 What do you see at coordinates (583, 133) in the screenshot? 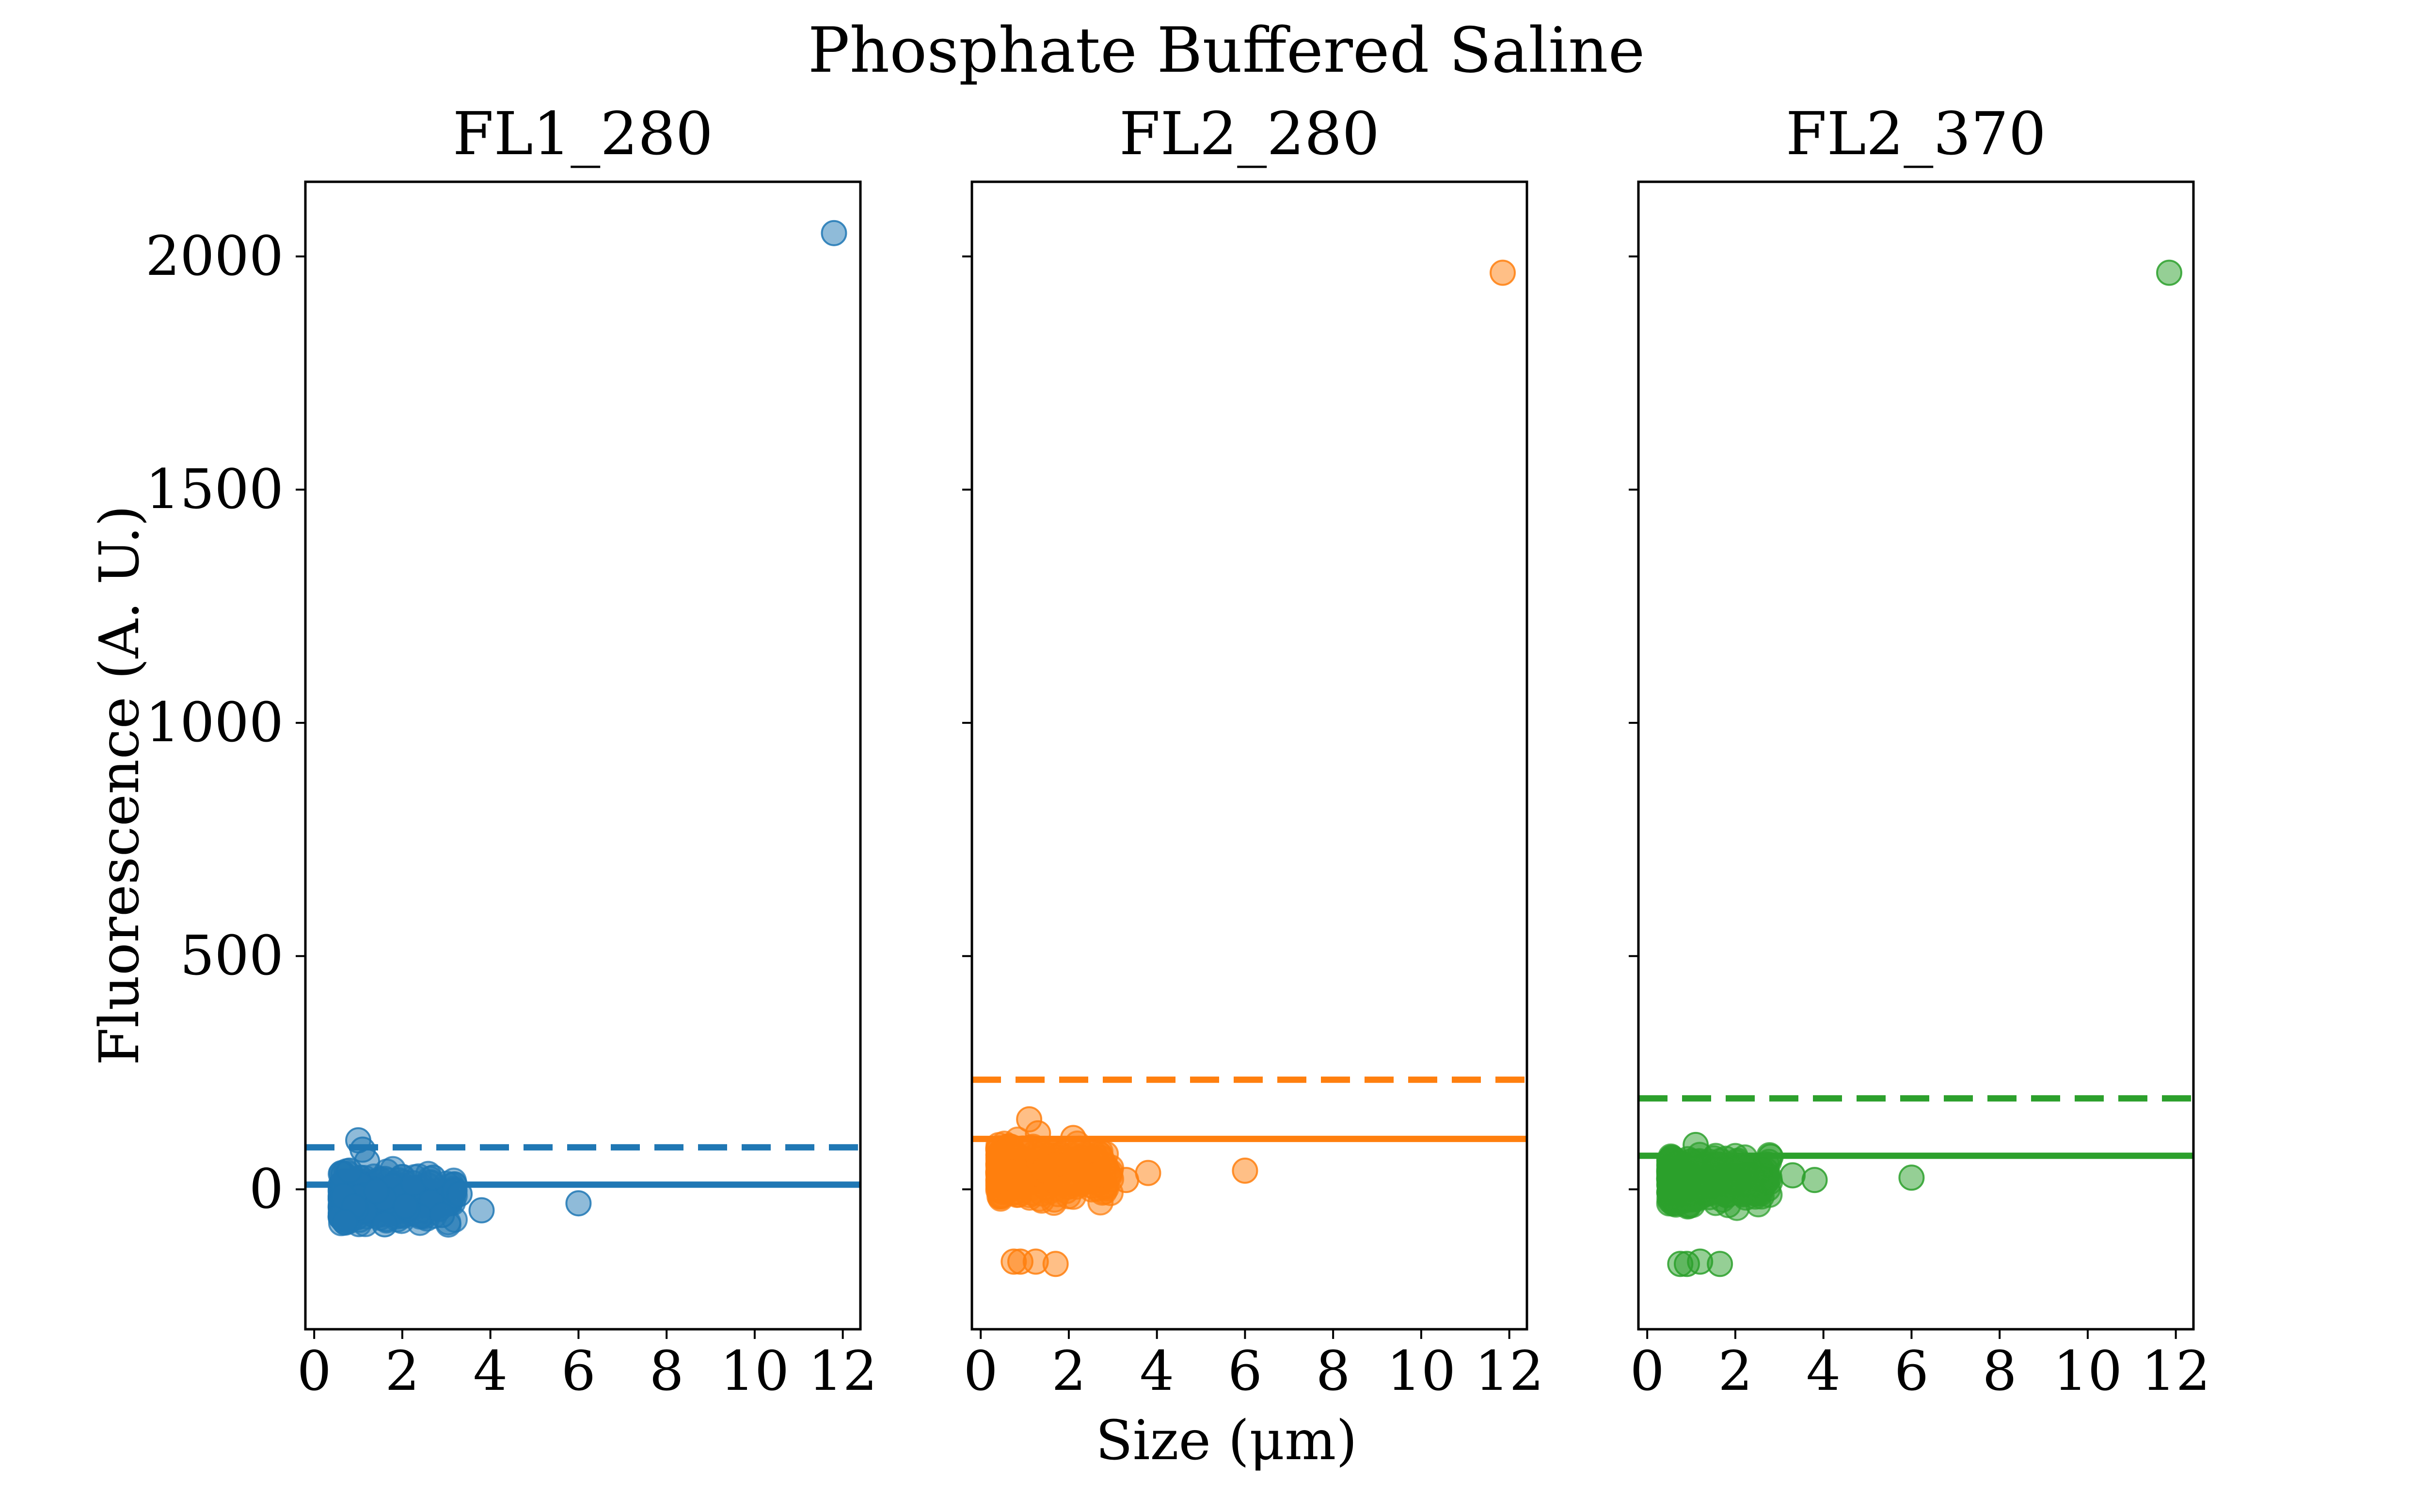
I see `subplot-title: FL1_280` at bounding box center [583, 133].